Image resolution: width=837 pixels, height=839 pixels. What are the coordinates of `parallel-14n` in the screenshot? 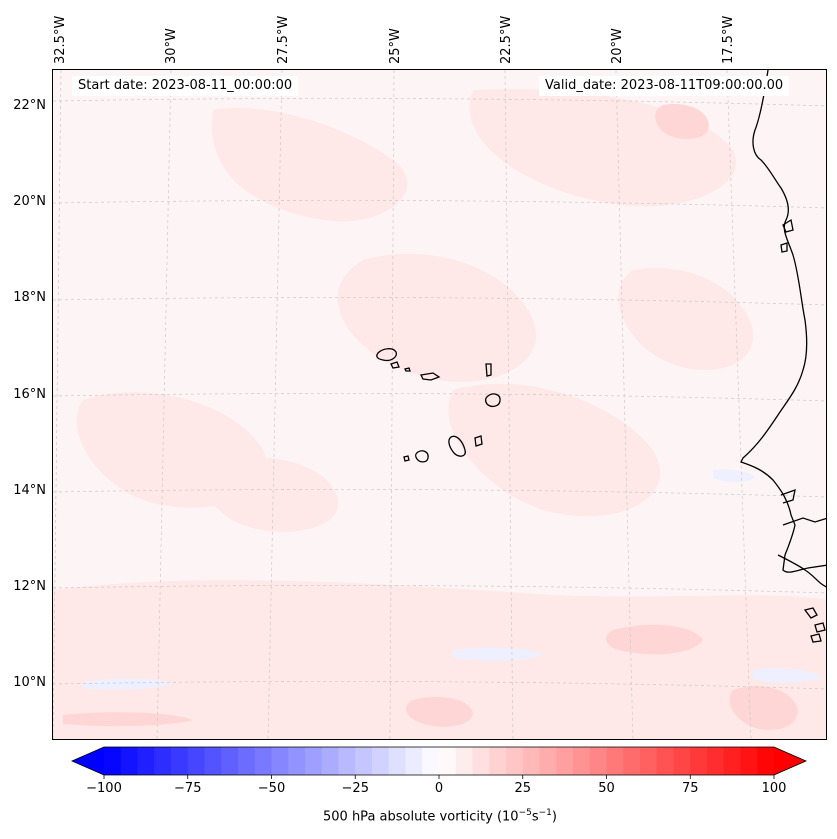 It's located at (439, 493).